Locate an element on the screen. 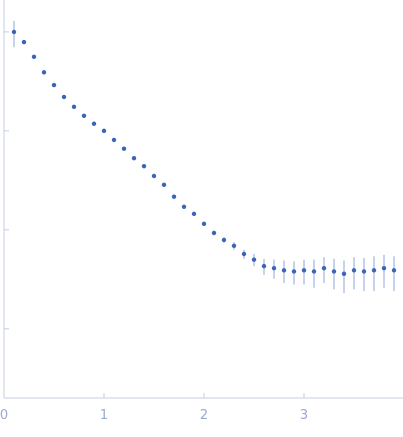 This screenshot has width=403, height=437. x-tick-label: 0 is located at coordinates (4, 415).